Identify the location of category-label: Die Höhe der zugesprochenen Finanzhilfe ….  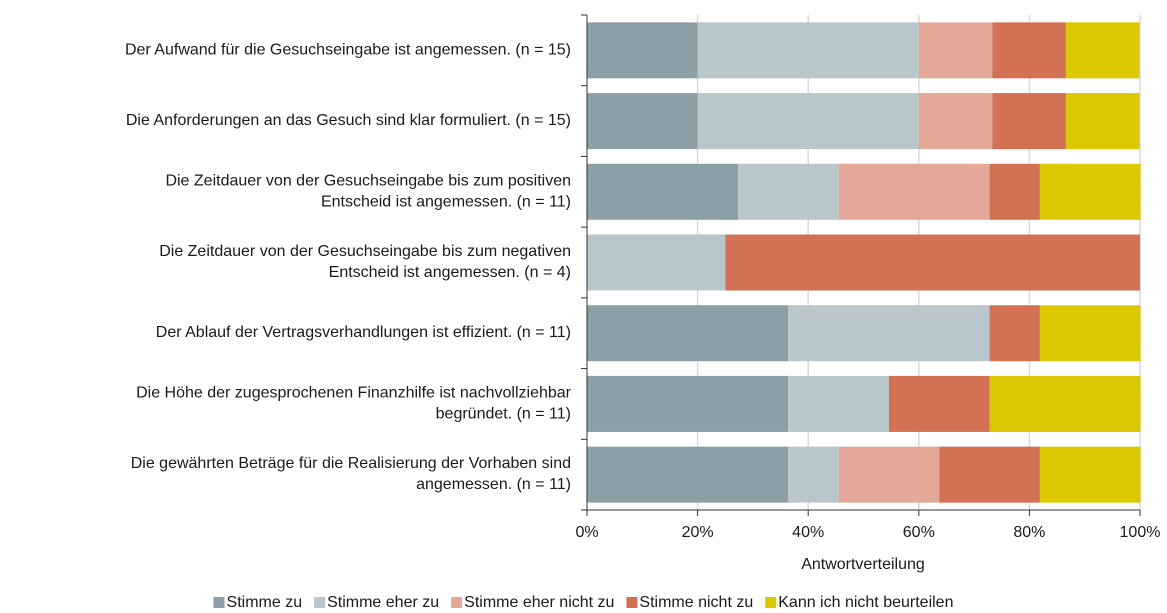
(354, 404).